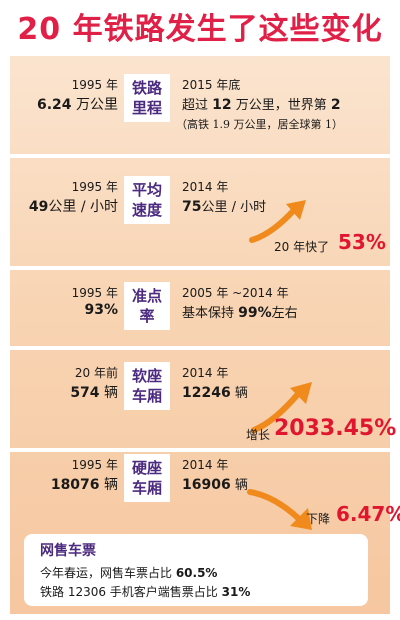 The image size is (400, 620). I want to click on label-soft-seat-cars: 软座 车厢, so click(147, 386).